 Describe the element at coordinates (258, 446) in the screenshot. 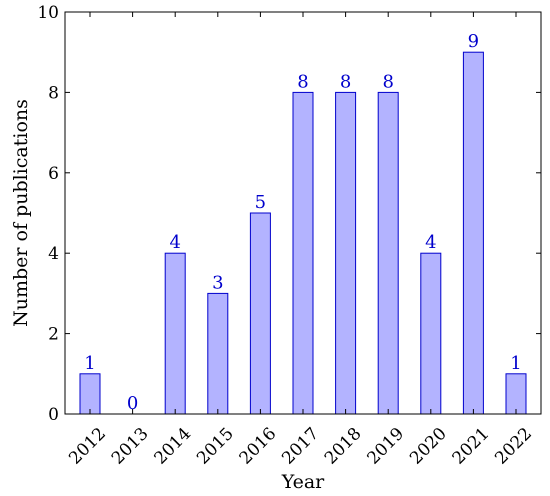

I see `x-tick-label-2016: 2016` at that location.